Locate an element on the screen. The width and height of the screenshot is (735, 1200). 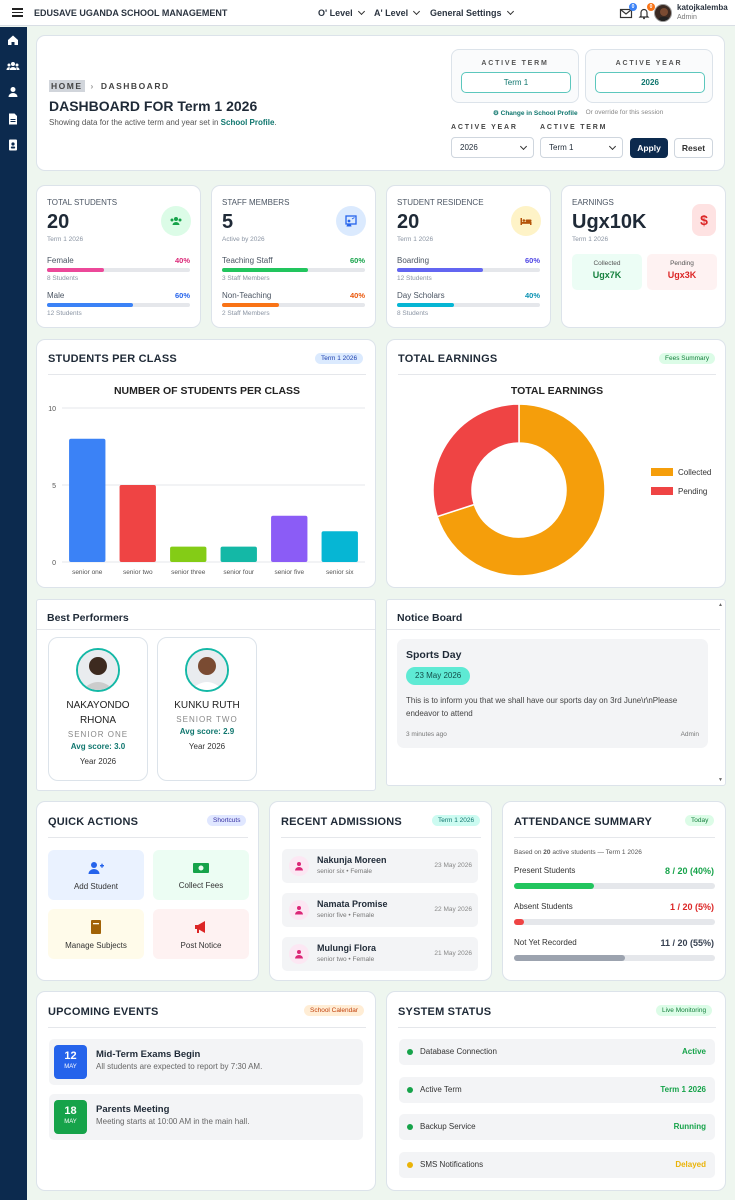
admission-meta: senior five • Female is located at coordinates (346, 915).